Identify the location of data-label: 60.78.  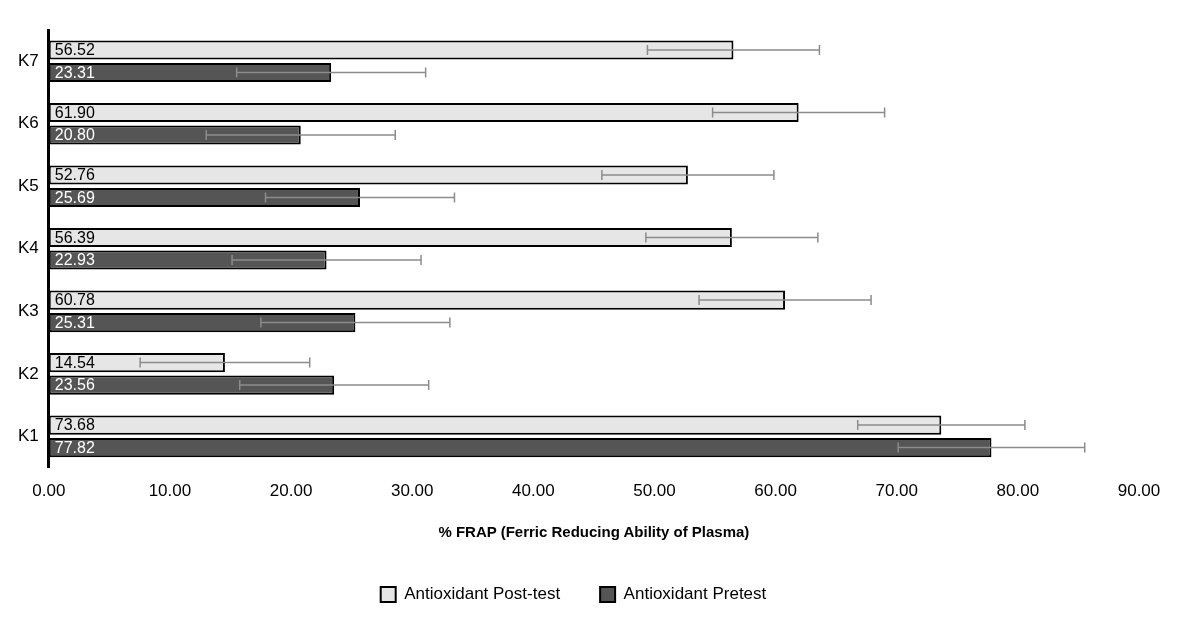
(74, 300).